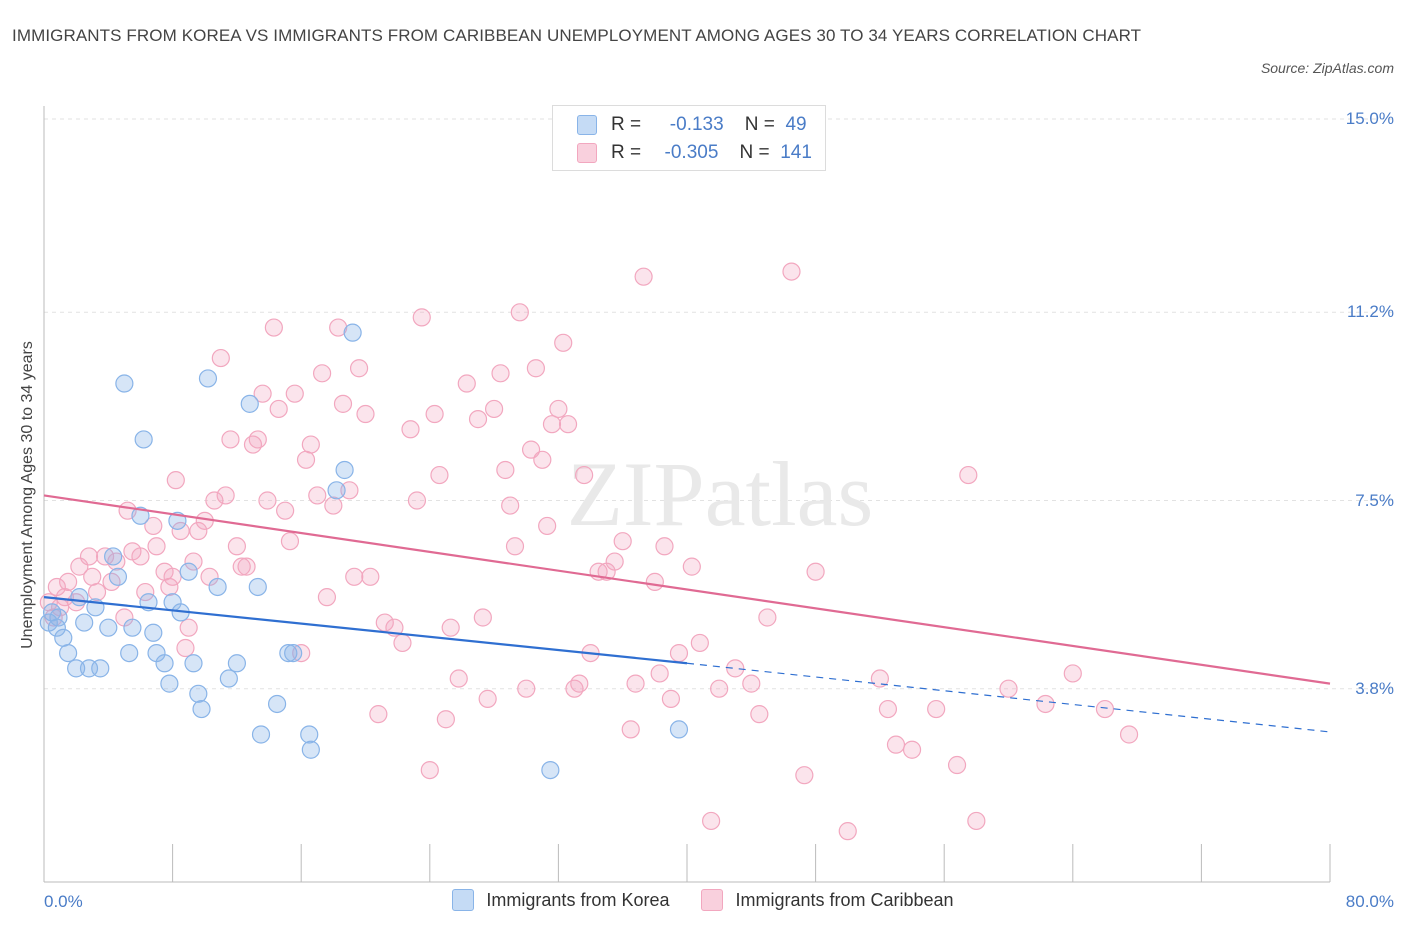 The height and width of the screenshot is (930, 1406). I want to click on legend-marker-caribbean, so click(712, 900).